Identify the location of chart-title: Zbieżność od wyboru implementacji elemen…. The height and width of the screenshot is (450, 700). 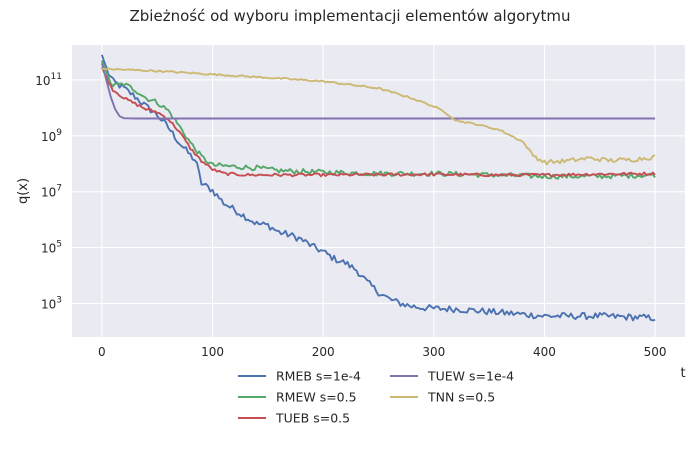
(350, 16).